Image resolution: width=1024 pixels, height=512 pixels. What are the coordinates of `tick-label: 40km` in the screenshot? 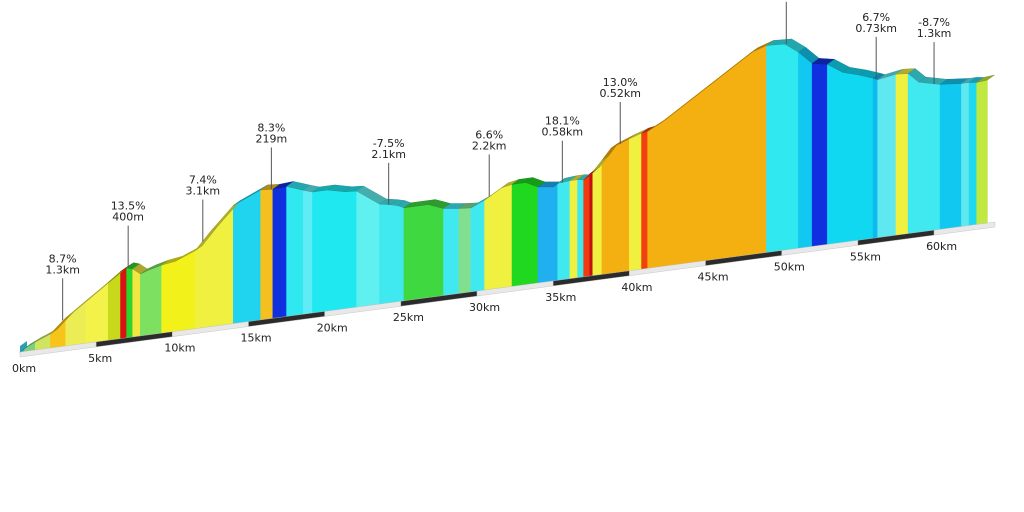 It's located at (636, 287).